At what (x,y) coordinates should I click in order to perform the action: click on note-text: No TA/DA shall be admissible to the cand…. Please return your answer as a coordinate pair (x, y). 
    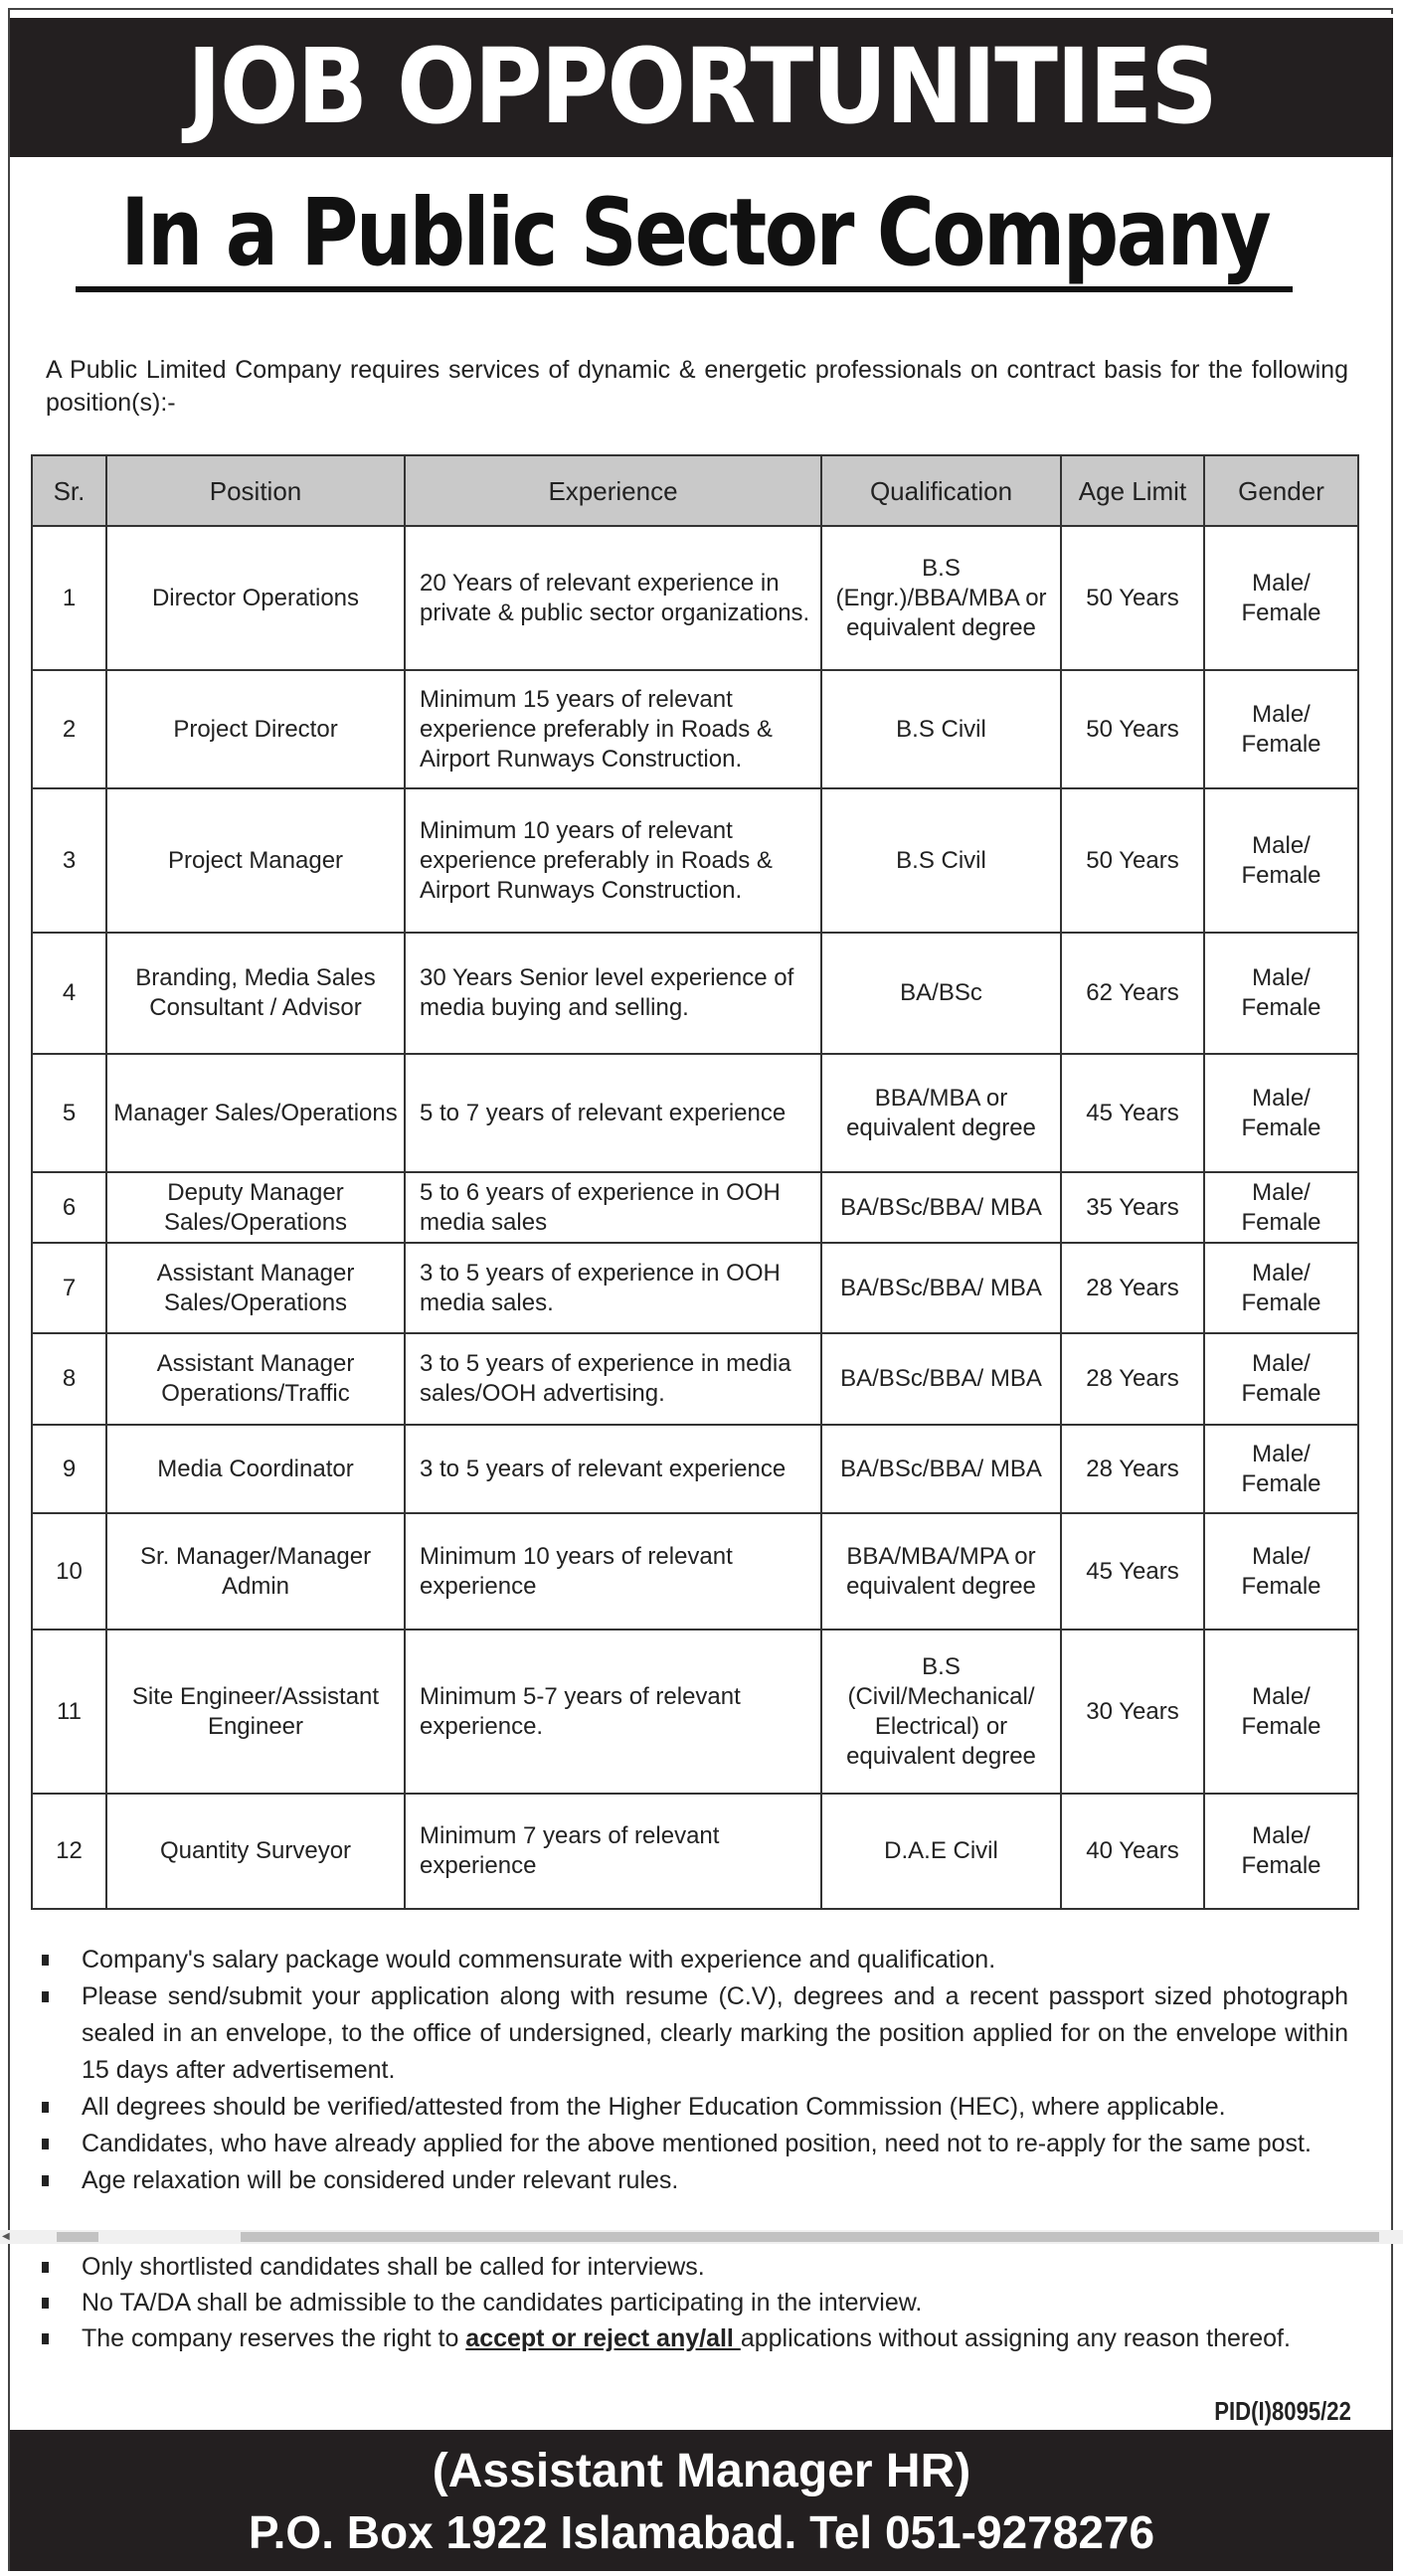
    Looking at the image, I should click on (503, 2303).